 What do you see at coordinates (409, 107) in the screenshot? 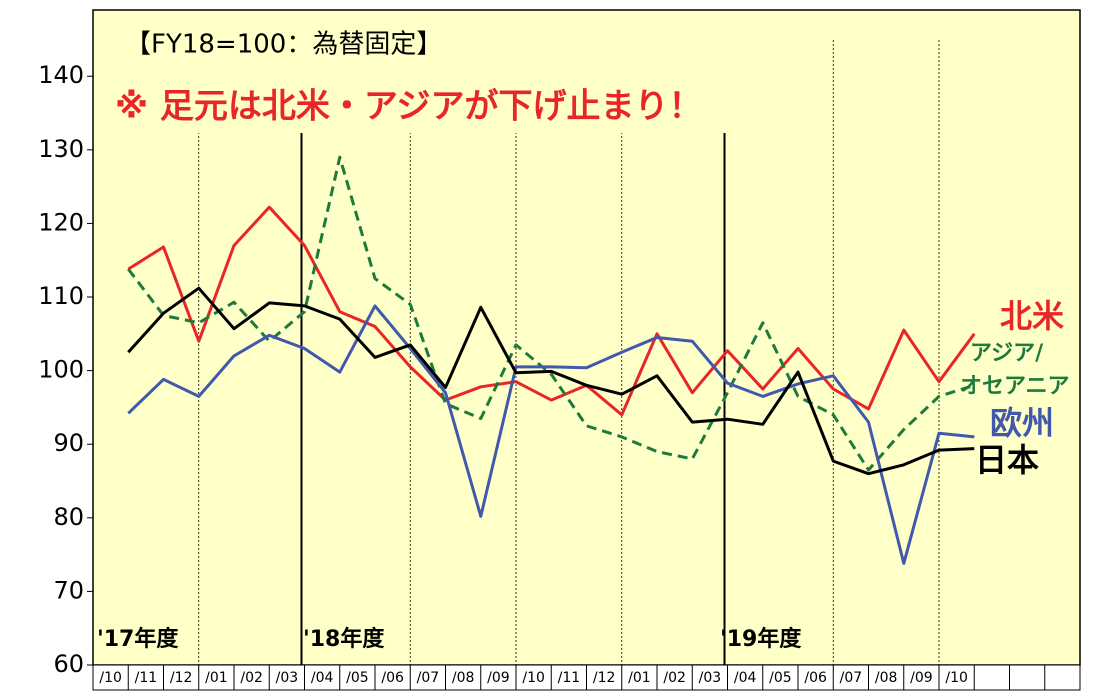
I see `chart-subtitle: ※ 足元は北米・アジアが下げ止まり！` at bounding box center [409, 107].